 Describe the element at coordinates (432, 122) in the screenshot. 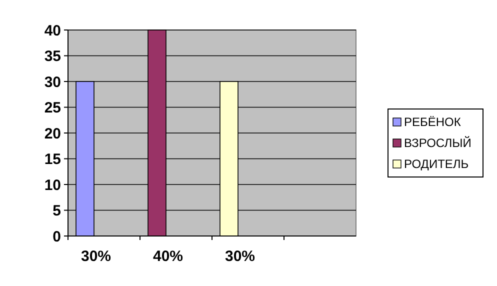

I see `legend-label: РЕБЁНОК` at that location.